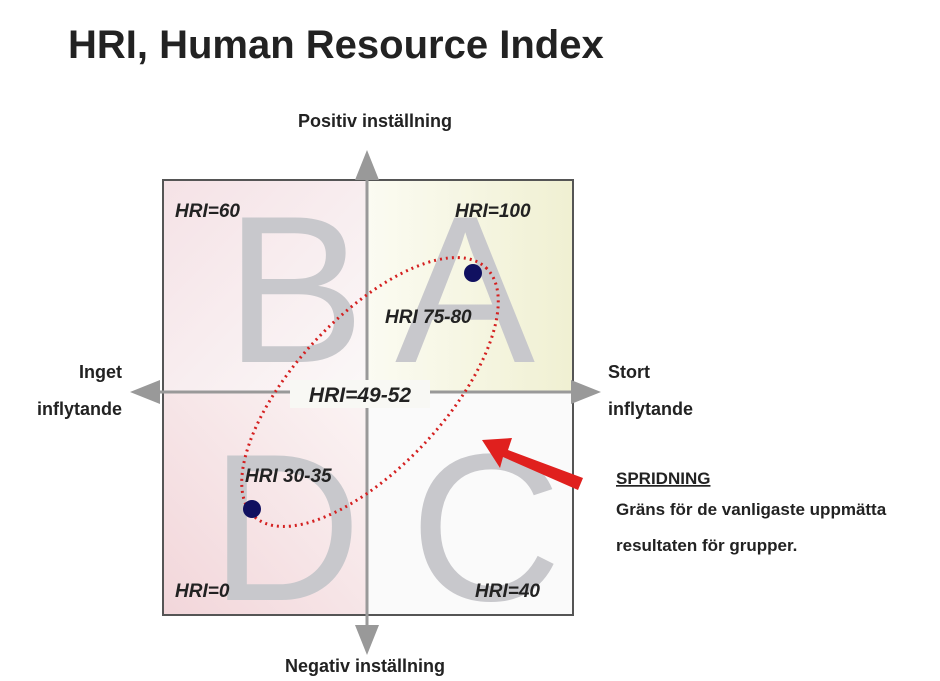 This screenshot has height=681, width=940. What do you see at coordinates (295, 289) in the screenshot?
I see `quadrant-letter: B` at bounding box center [295, 289].